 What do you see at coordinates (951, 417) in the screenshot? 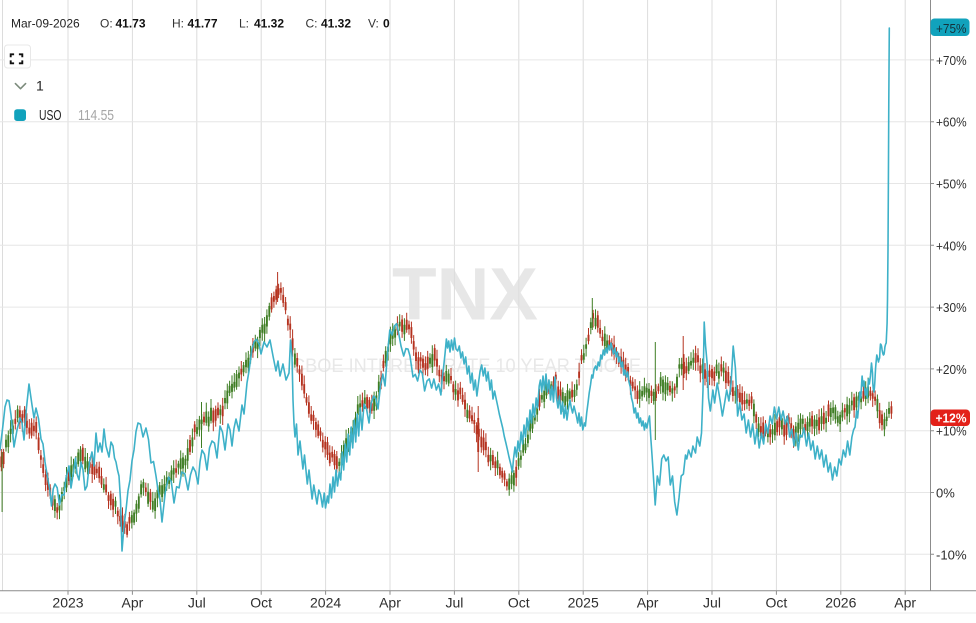
I see `svg-text: +12%` at bounding box center [951, 417].